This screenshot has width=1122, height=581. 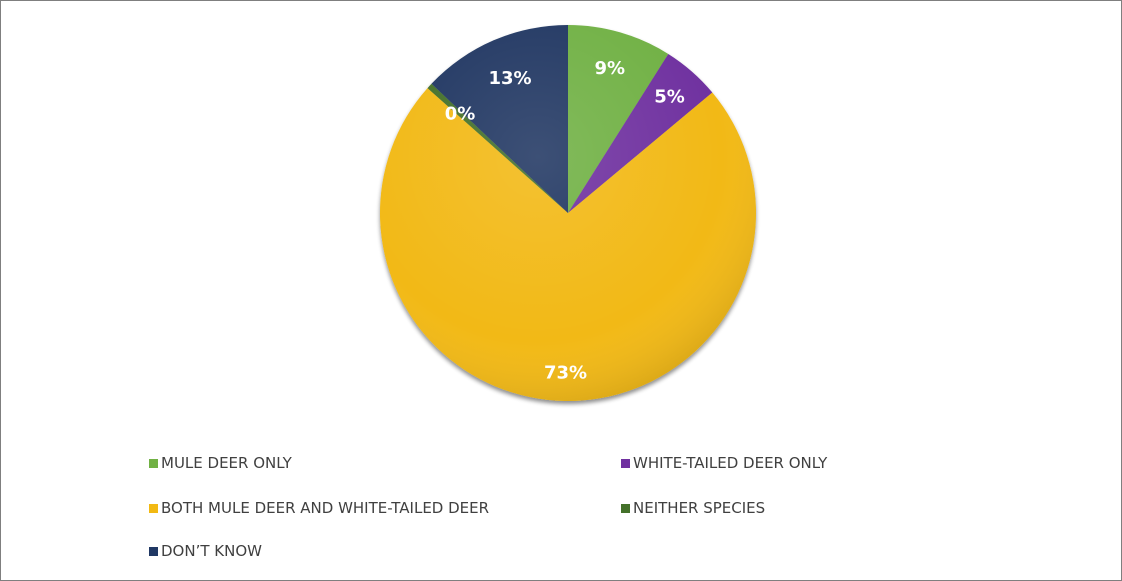 I want to click on legend-label-2: WHITE-TAILED DEER ONLY, so click(x=730, y=463).